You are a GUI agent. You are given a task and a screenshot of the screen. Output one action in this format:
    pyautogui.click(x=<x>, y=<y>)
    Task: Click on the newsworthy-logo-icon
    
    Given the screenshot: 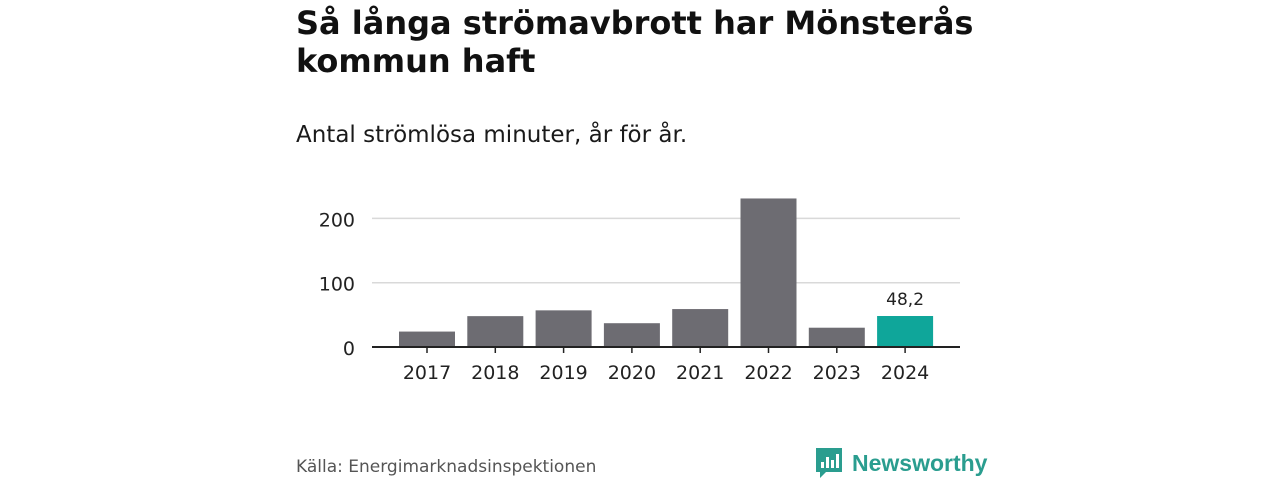 What is the action you would take?
    pyautogui.click(x=829, y=463)
    